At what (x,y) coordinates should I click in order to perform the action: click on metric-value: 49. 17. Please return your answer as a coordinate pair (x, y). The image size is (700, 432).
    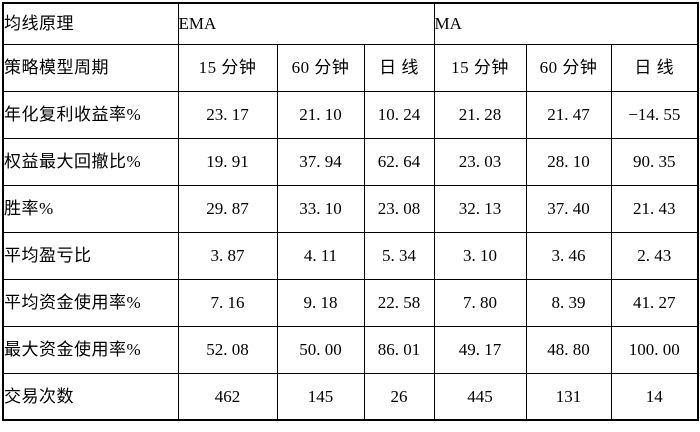
    Looking at the image, I should click on (480, 349).